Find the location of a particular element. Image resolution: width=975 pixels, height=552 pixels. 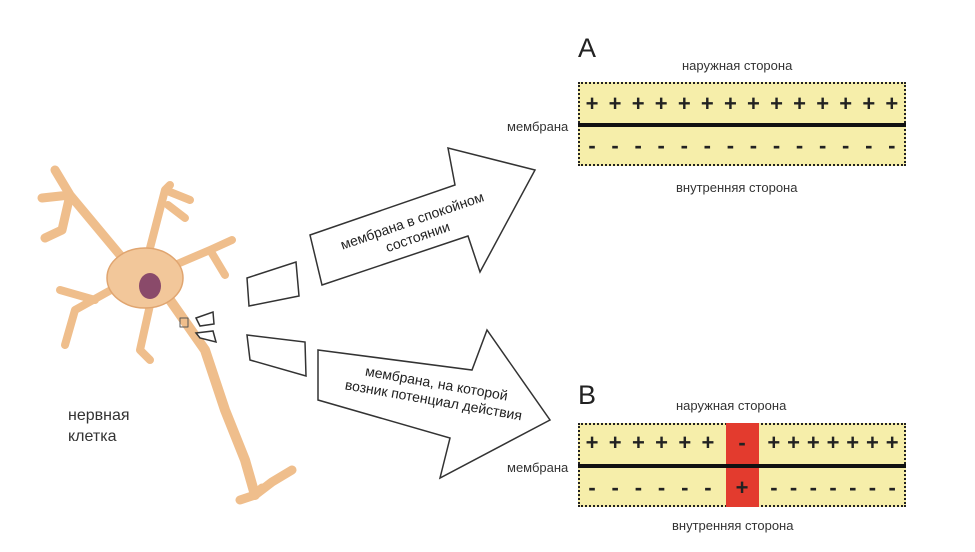

panel-b-membrane-line is located at coordinates (742, 466).